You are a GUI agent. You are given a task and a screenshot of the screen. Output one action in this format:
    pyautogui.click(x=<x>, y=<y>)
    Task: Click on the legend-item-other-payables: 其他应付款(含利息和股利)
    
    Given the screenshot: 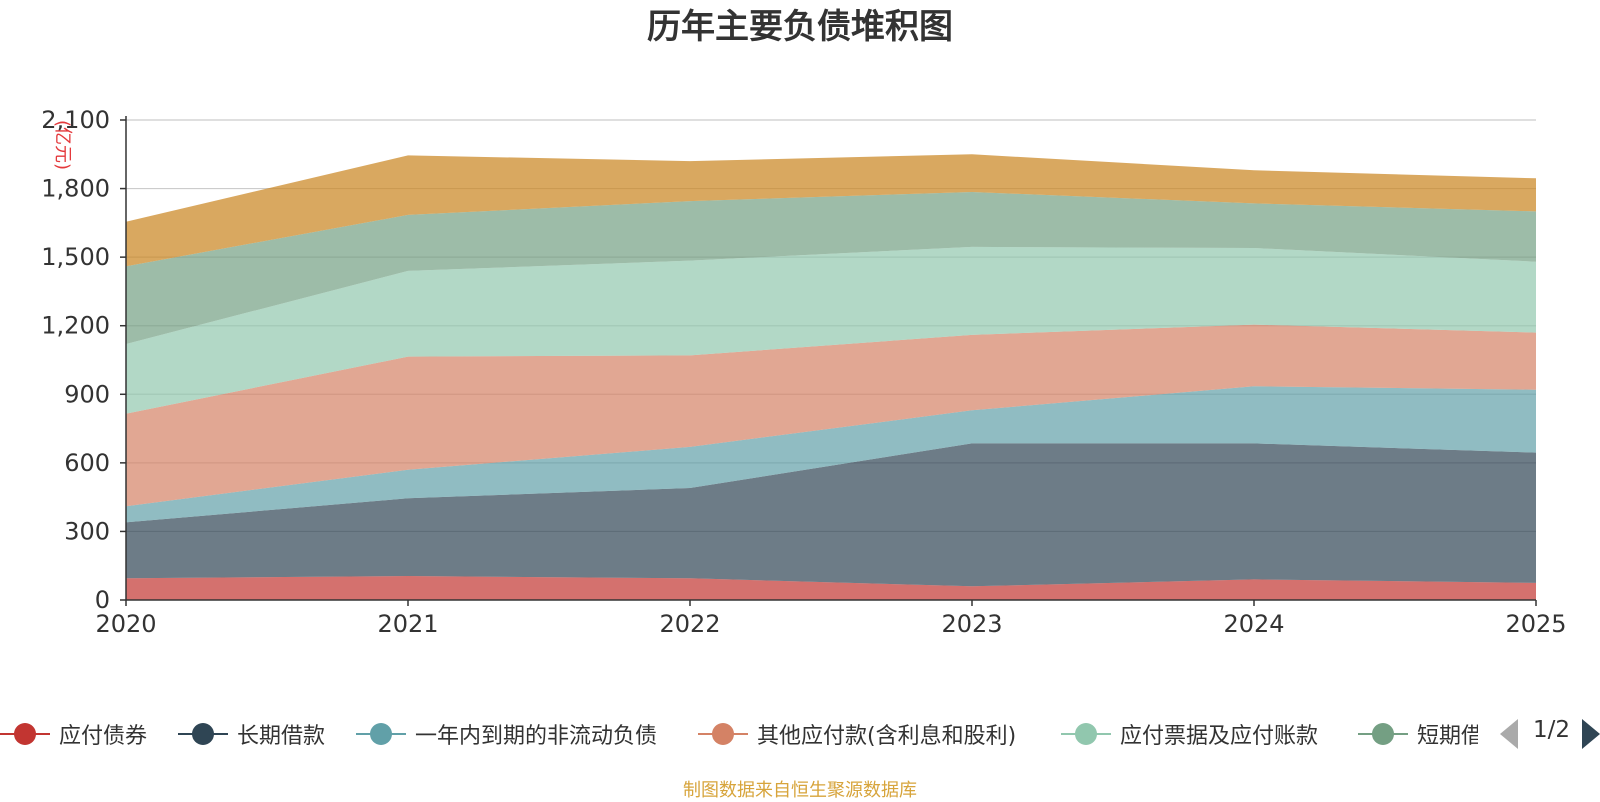 What is the action you would take?
    pyautogui.click(x=857, y=734)
    